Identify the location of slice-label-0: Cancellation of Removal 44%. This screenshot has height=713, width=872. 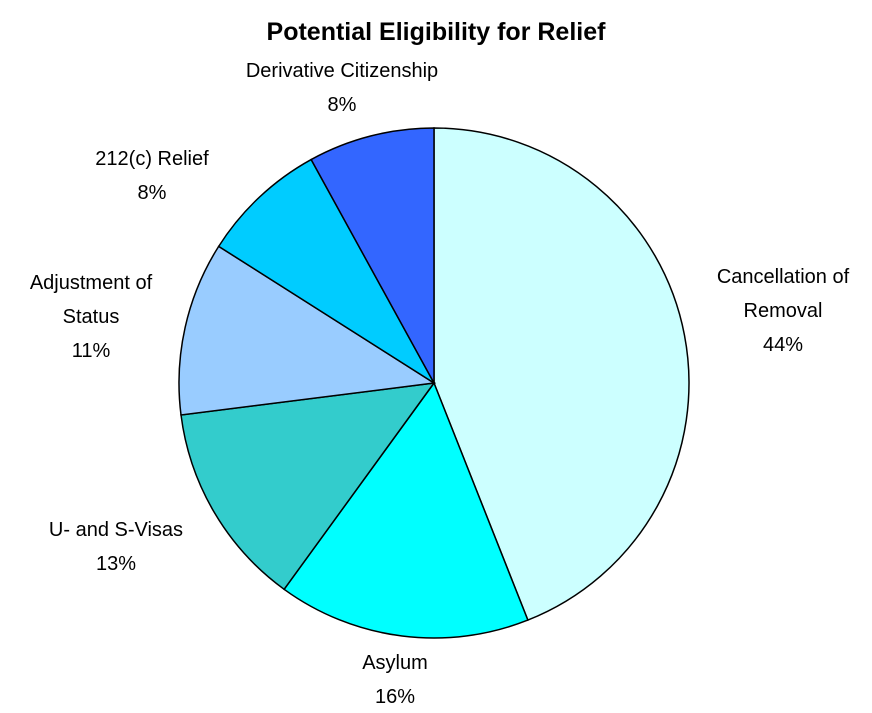
(783, 311).